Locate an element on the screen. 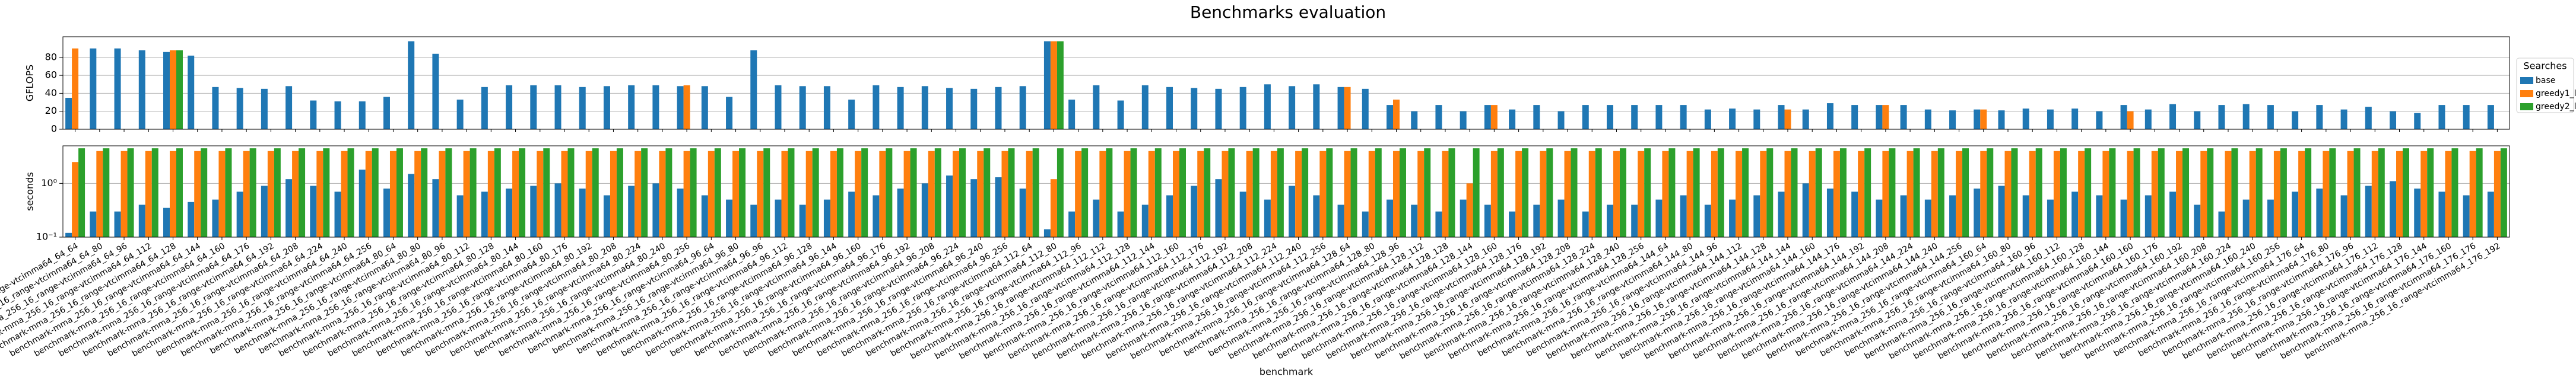 This screenshot has width=2576, height=380. x-axis-label: benchmark is located at coordinates (1287, 372).